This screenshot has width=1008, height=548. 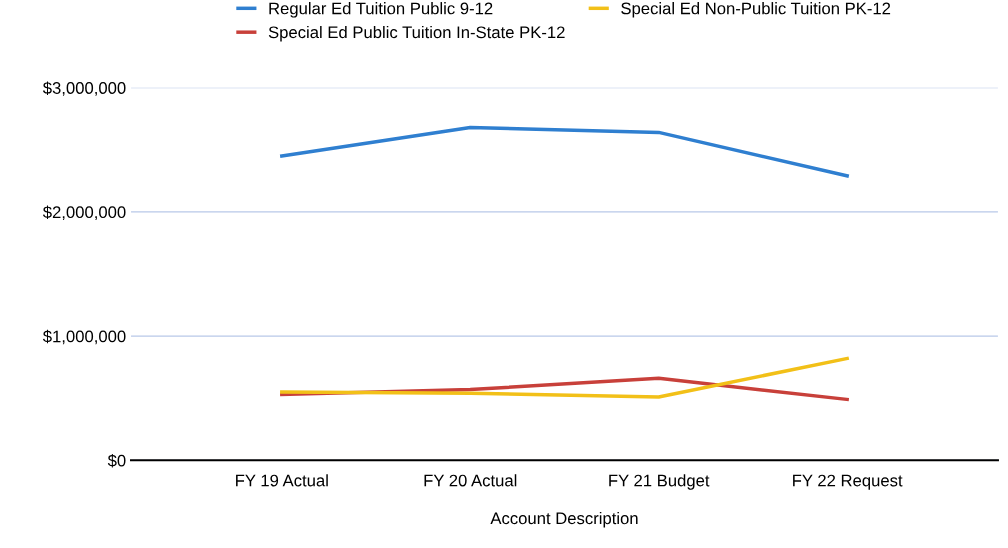 What do you see at coordinates (116, 461) in the screenshot?
I see `y-tick-label: $0` at bounding box center [116, 461].